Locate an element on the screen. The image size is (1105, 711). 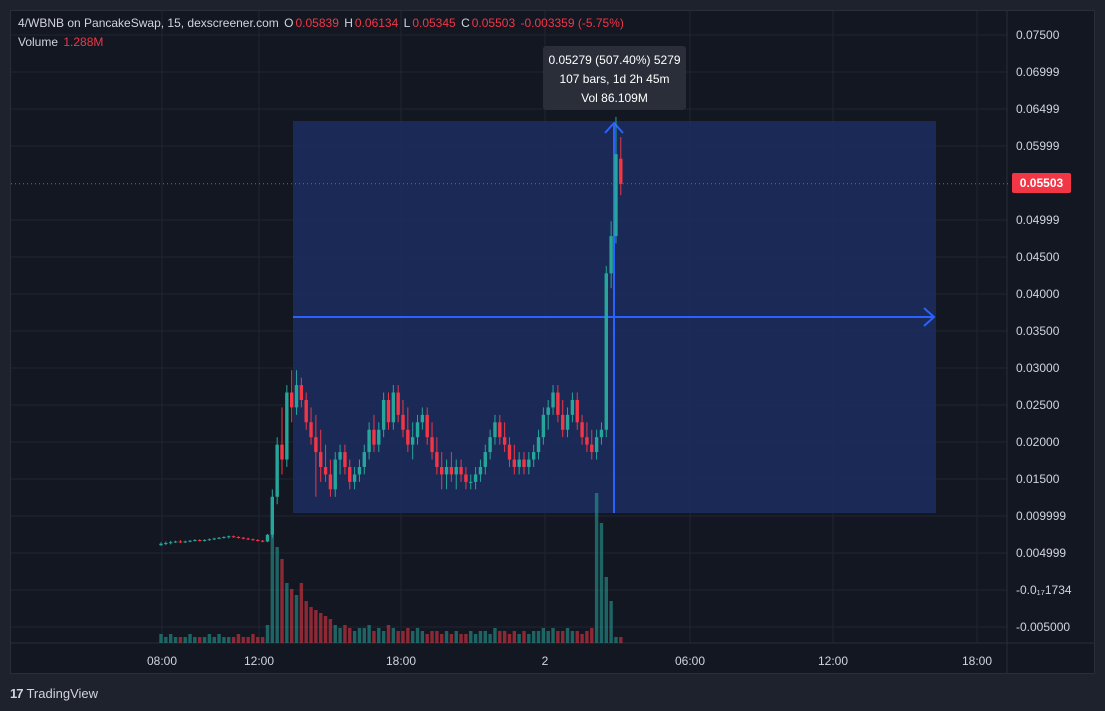
volume-legend: Volume 1.288M is located at coordinates (61, 42).